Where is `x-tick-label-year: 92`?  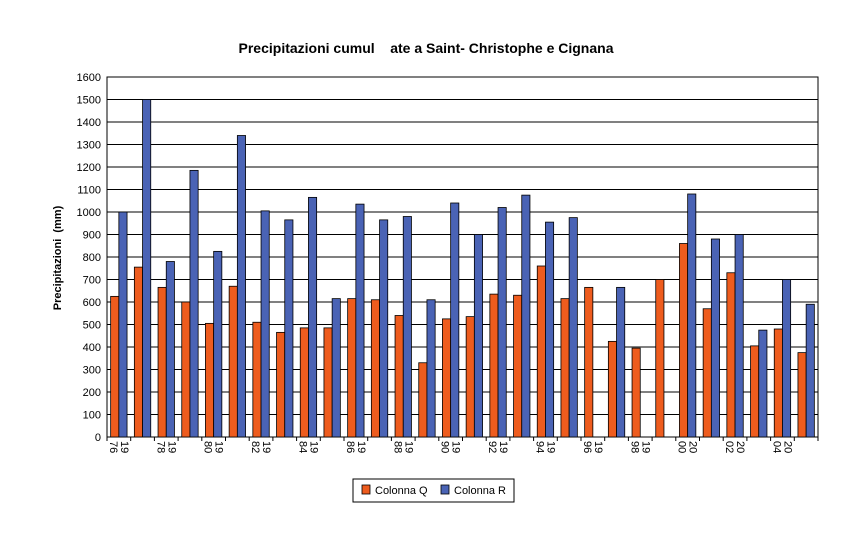 x-tick-label-year: 92 is located at coordinates (492, 447).